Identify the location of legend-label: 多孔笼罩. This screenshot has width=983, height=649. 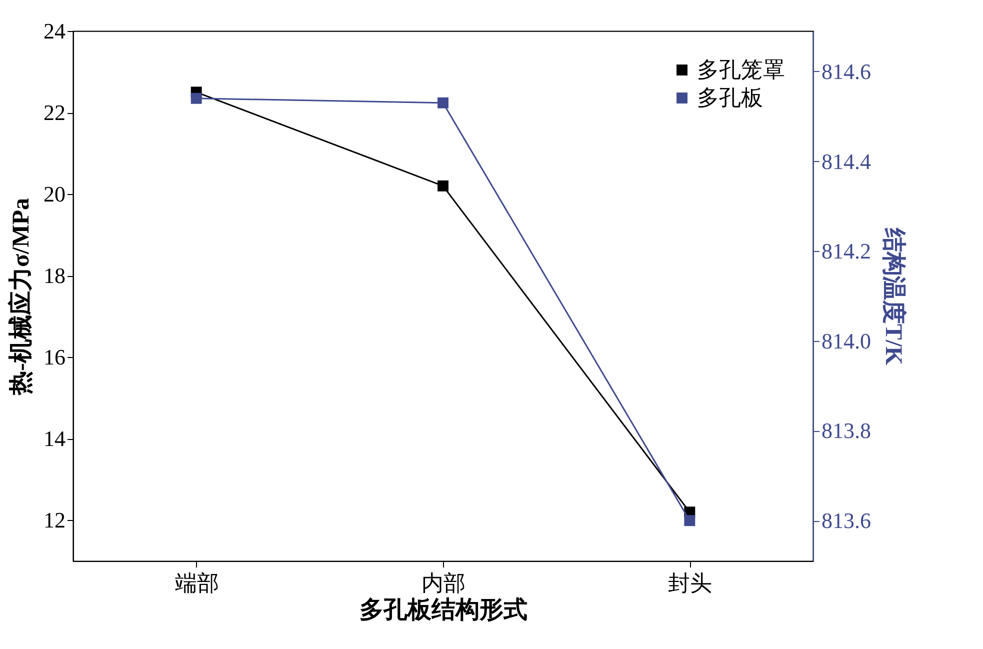
(741, 69).